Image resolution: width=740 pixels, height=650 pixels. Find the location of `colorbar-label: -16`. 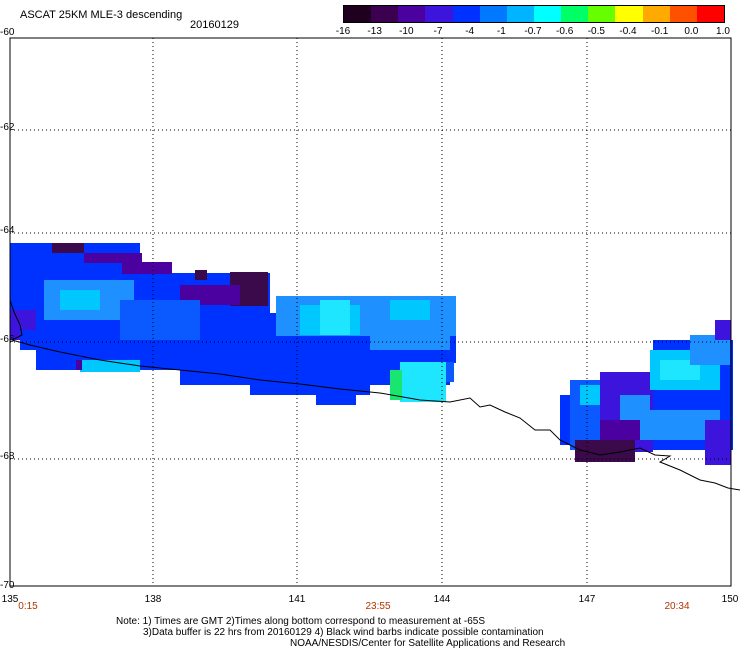

colorbar-label: -16 is located at coordinates (343, 31).